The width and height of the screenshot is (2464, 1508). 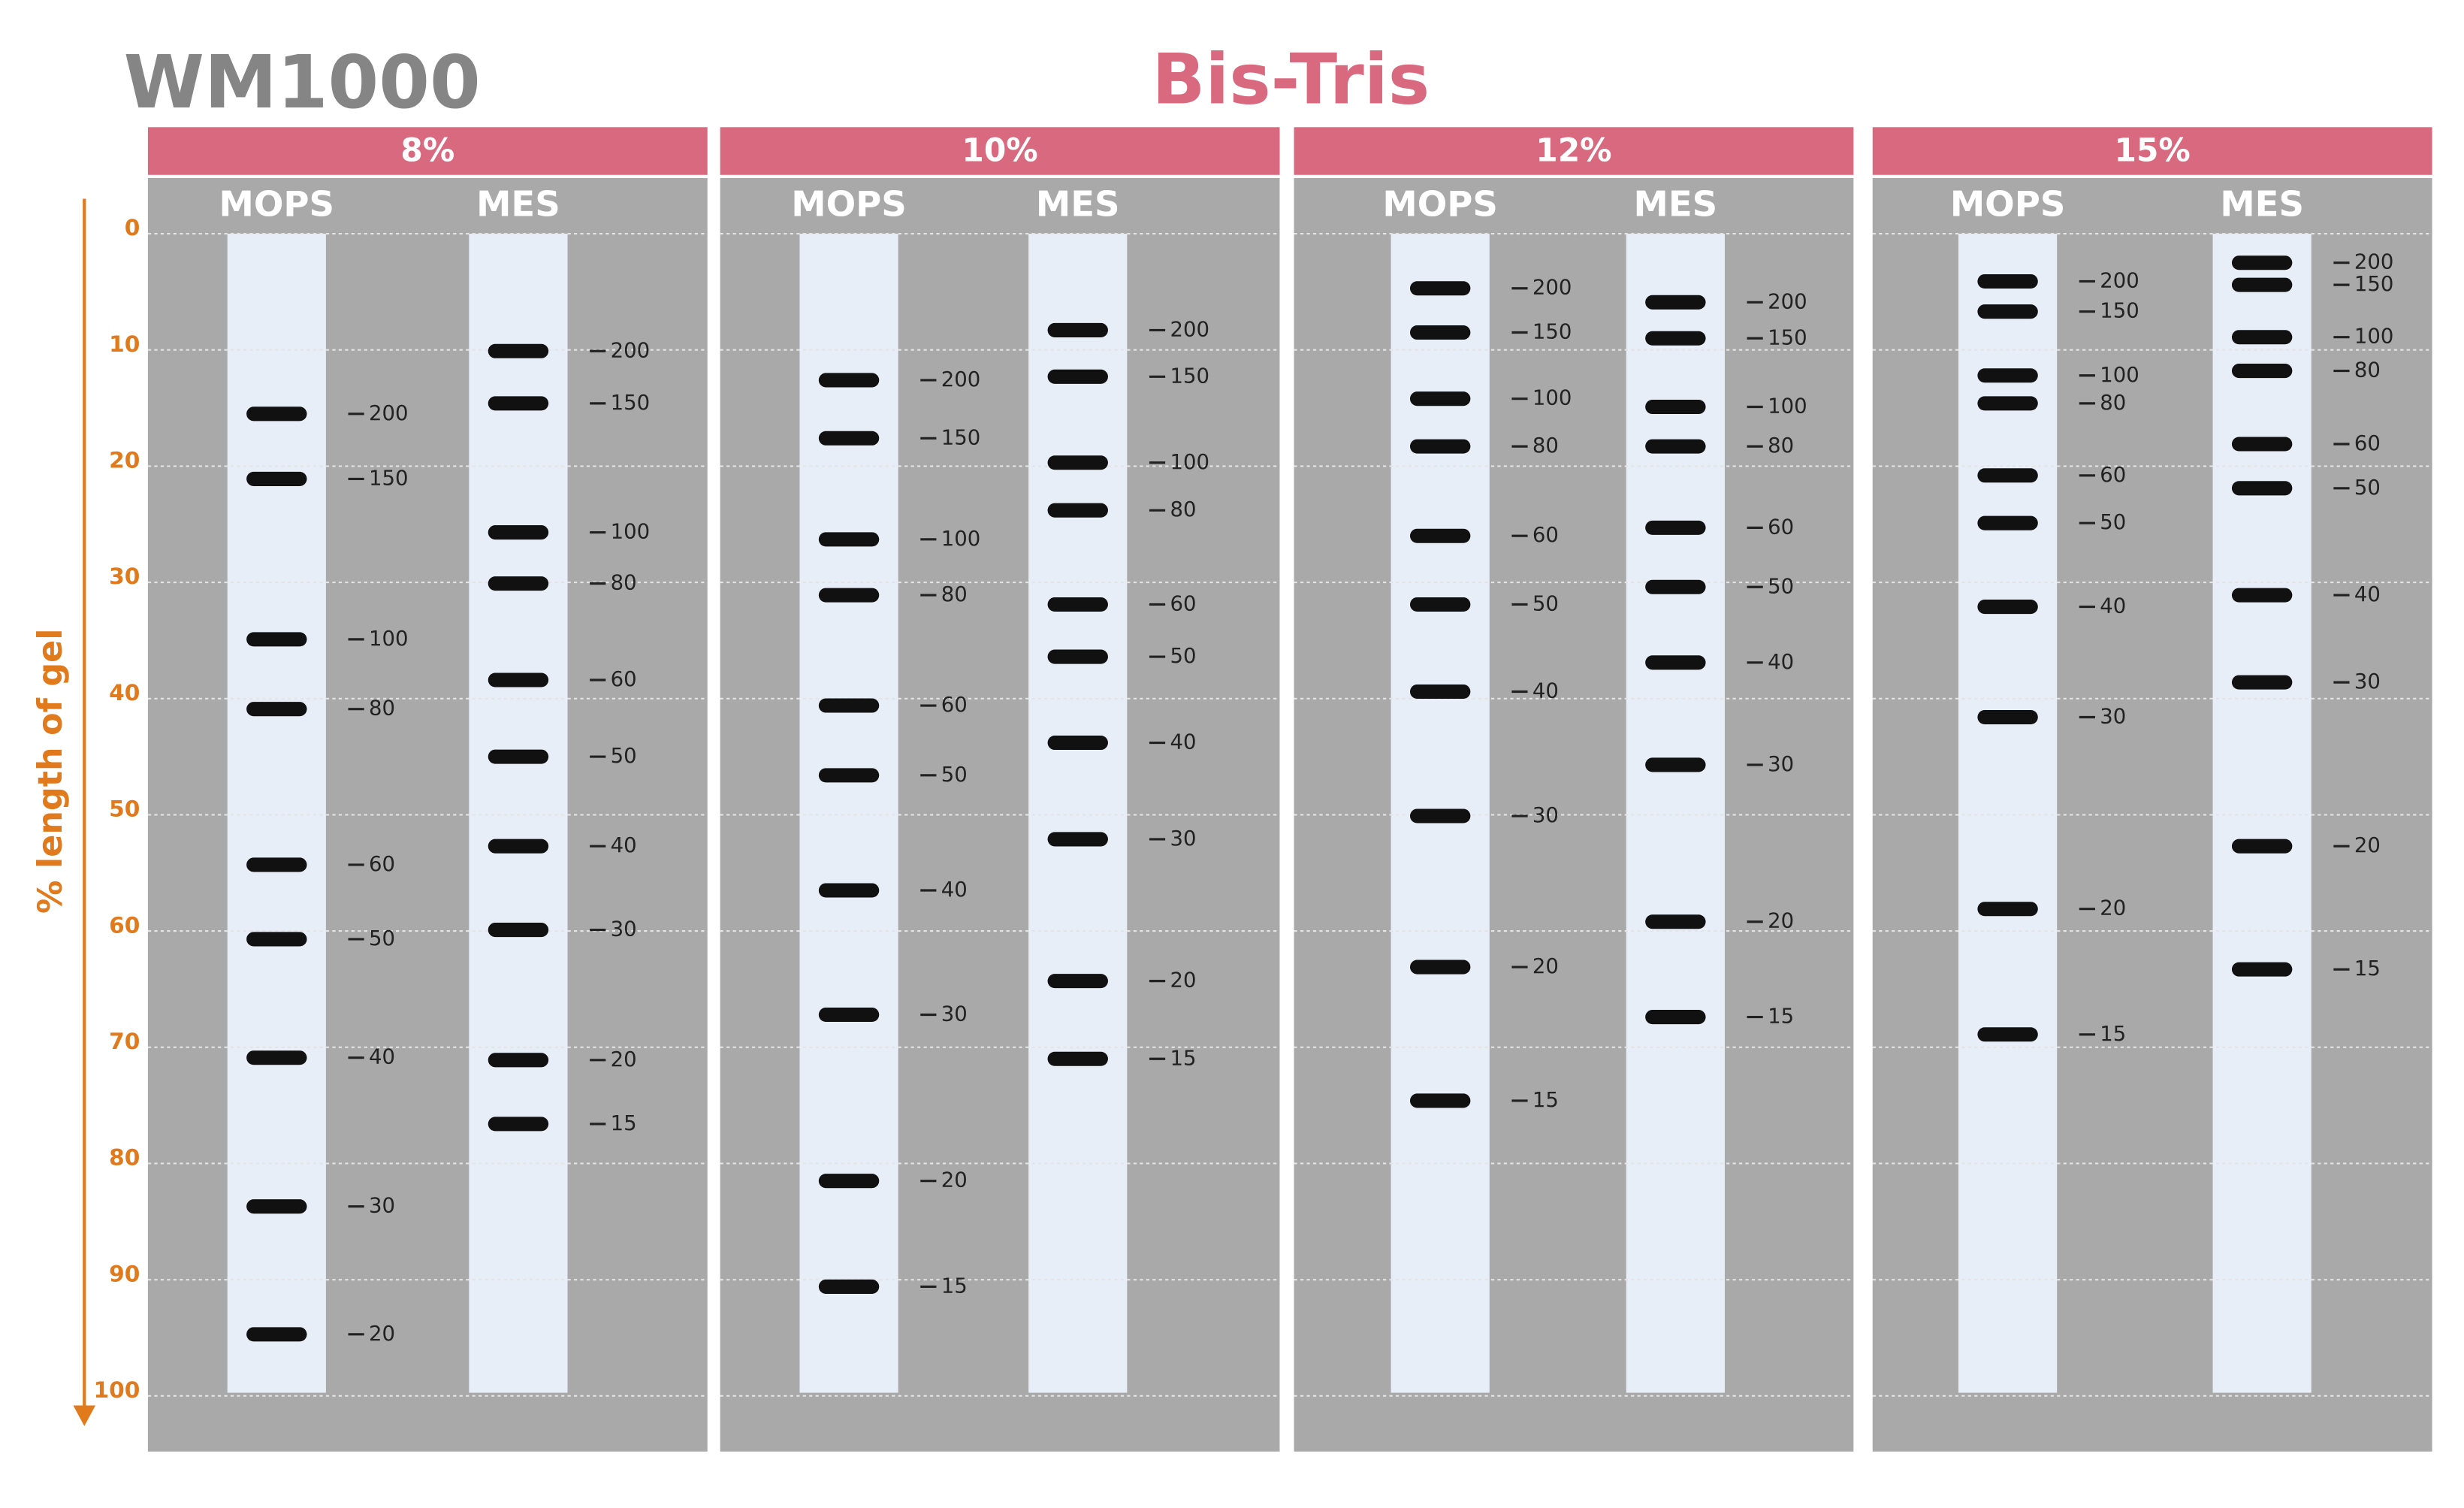 What do you see at coordinates (125, 925) in the screenshot?
I see `y-tick-label: 60` at bounding box center [125, 925].